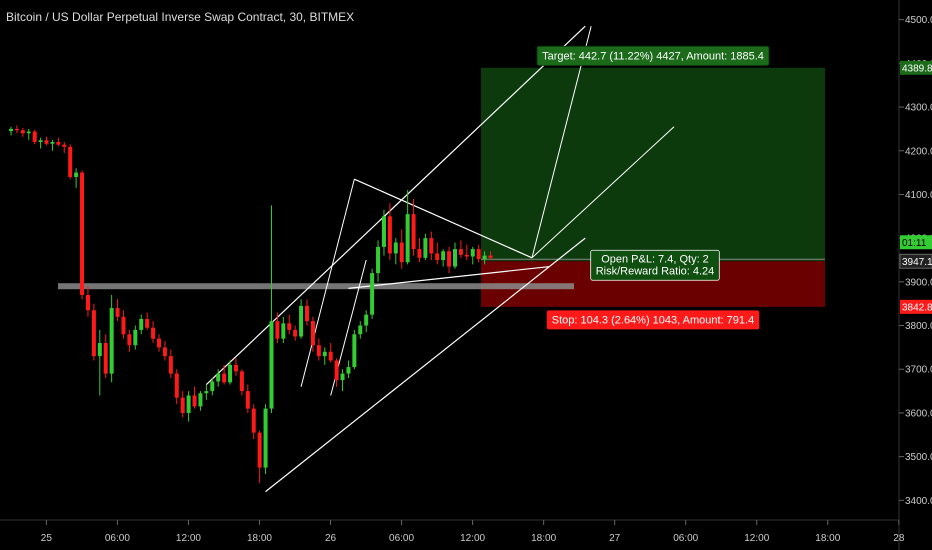  I want to click on stop-label-box: Stop: 104.3 (2.64%) 1043, Amount: 791.4, so click(653, 320).